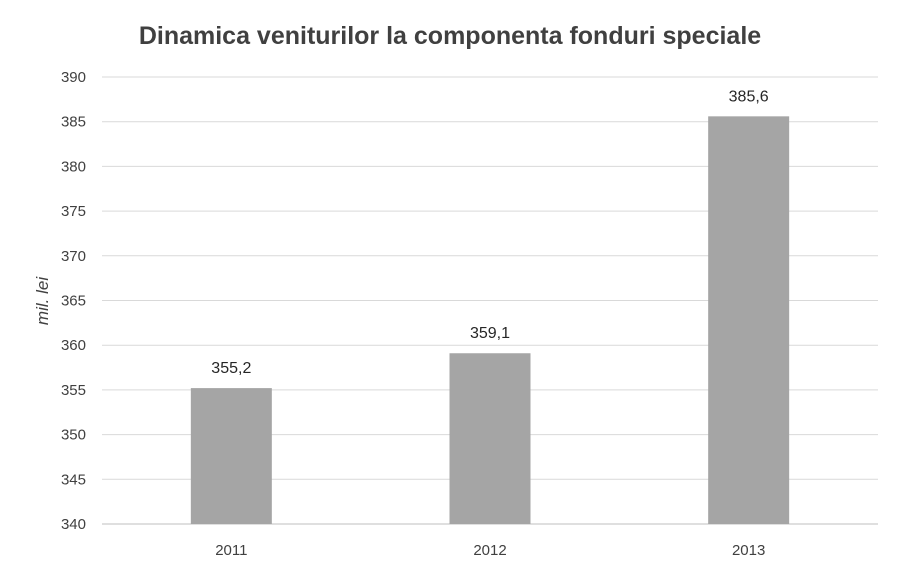 This screenshot has width=900, height=573. Describe the element at coordinates (231, 368) in the screenshot. I see `data-label-2011: 355,2` at that location.